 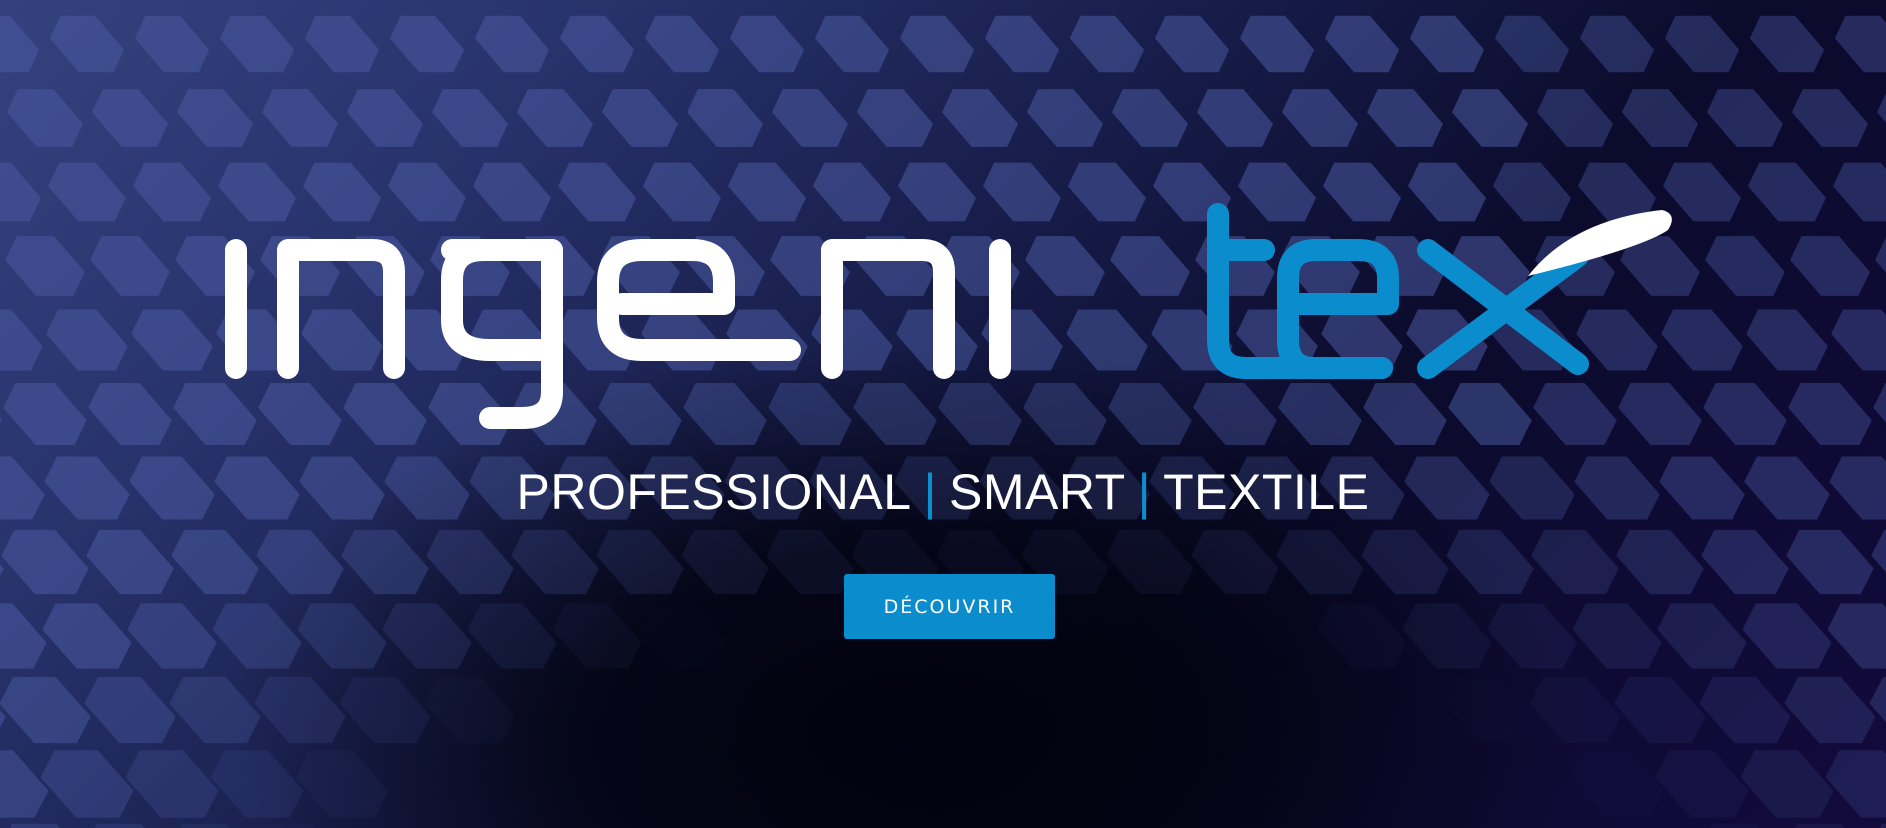 What do you see at coordinates (943, 492) in the screenshot?
I see `tagline: PROFESSIONAL | SMART | TEXTILE` at bounding box center [943, 492].